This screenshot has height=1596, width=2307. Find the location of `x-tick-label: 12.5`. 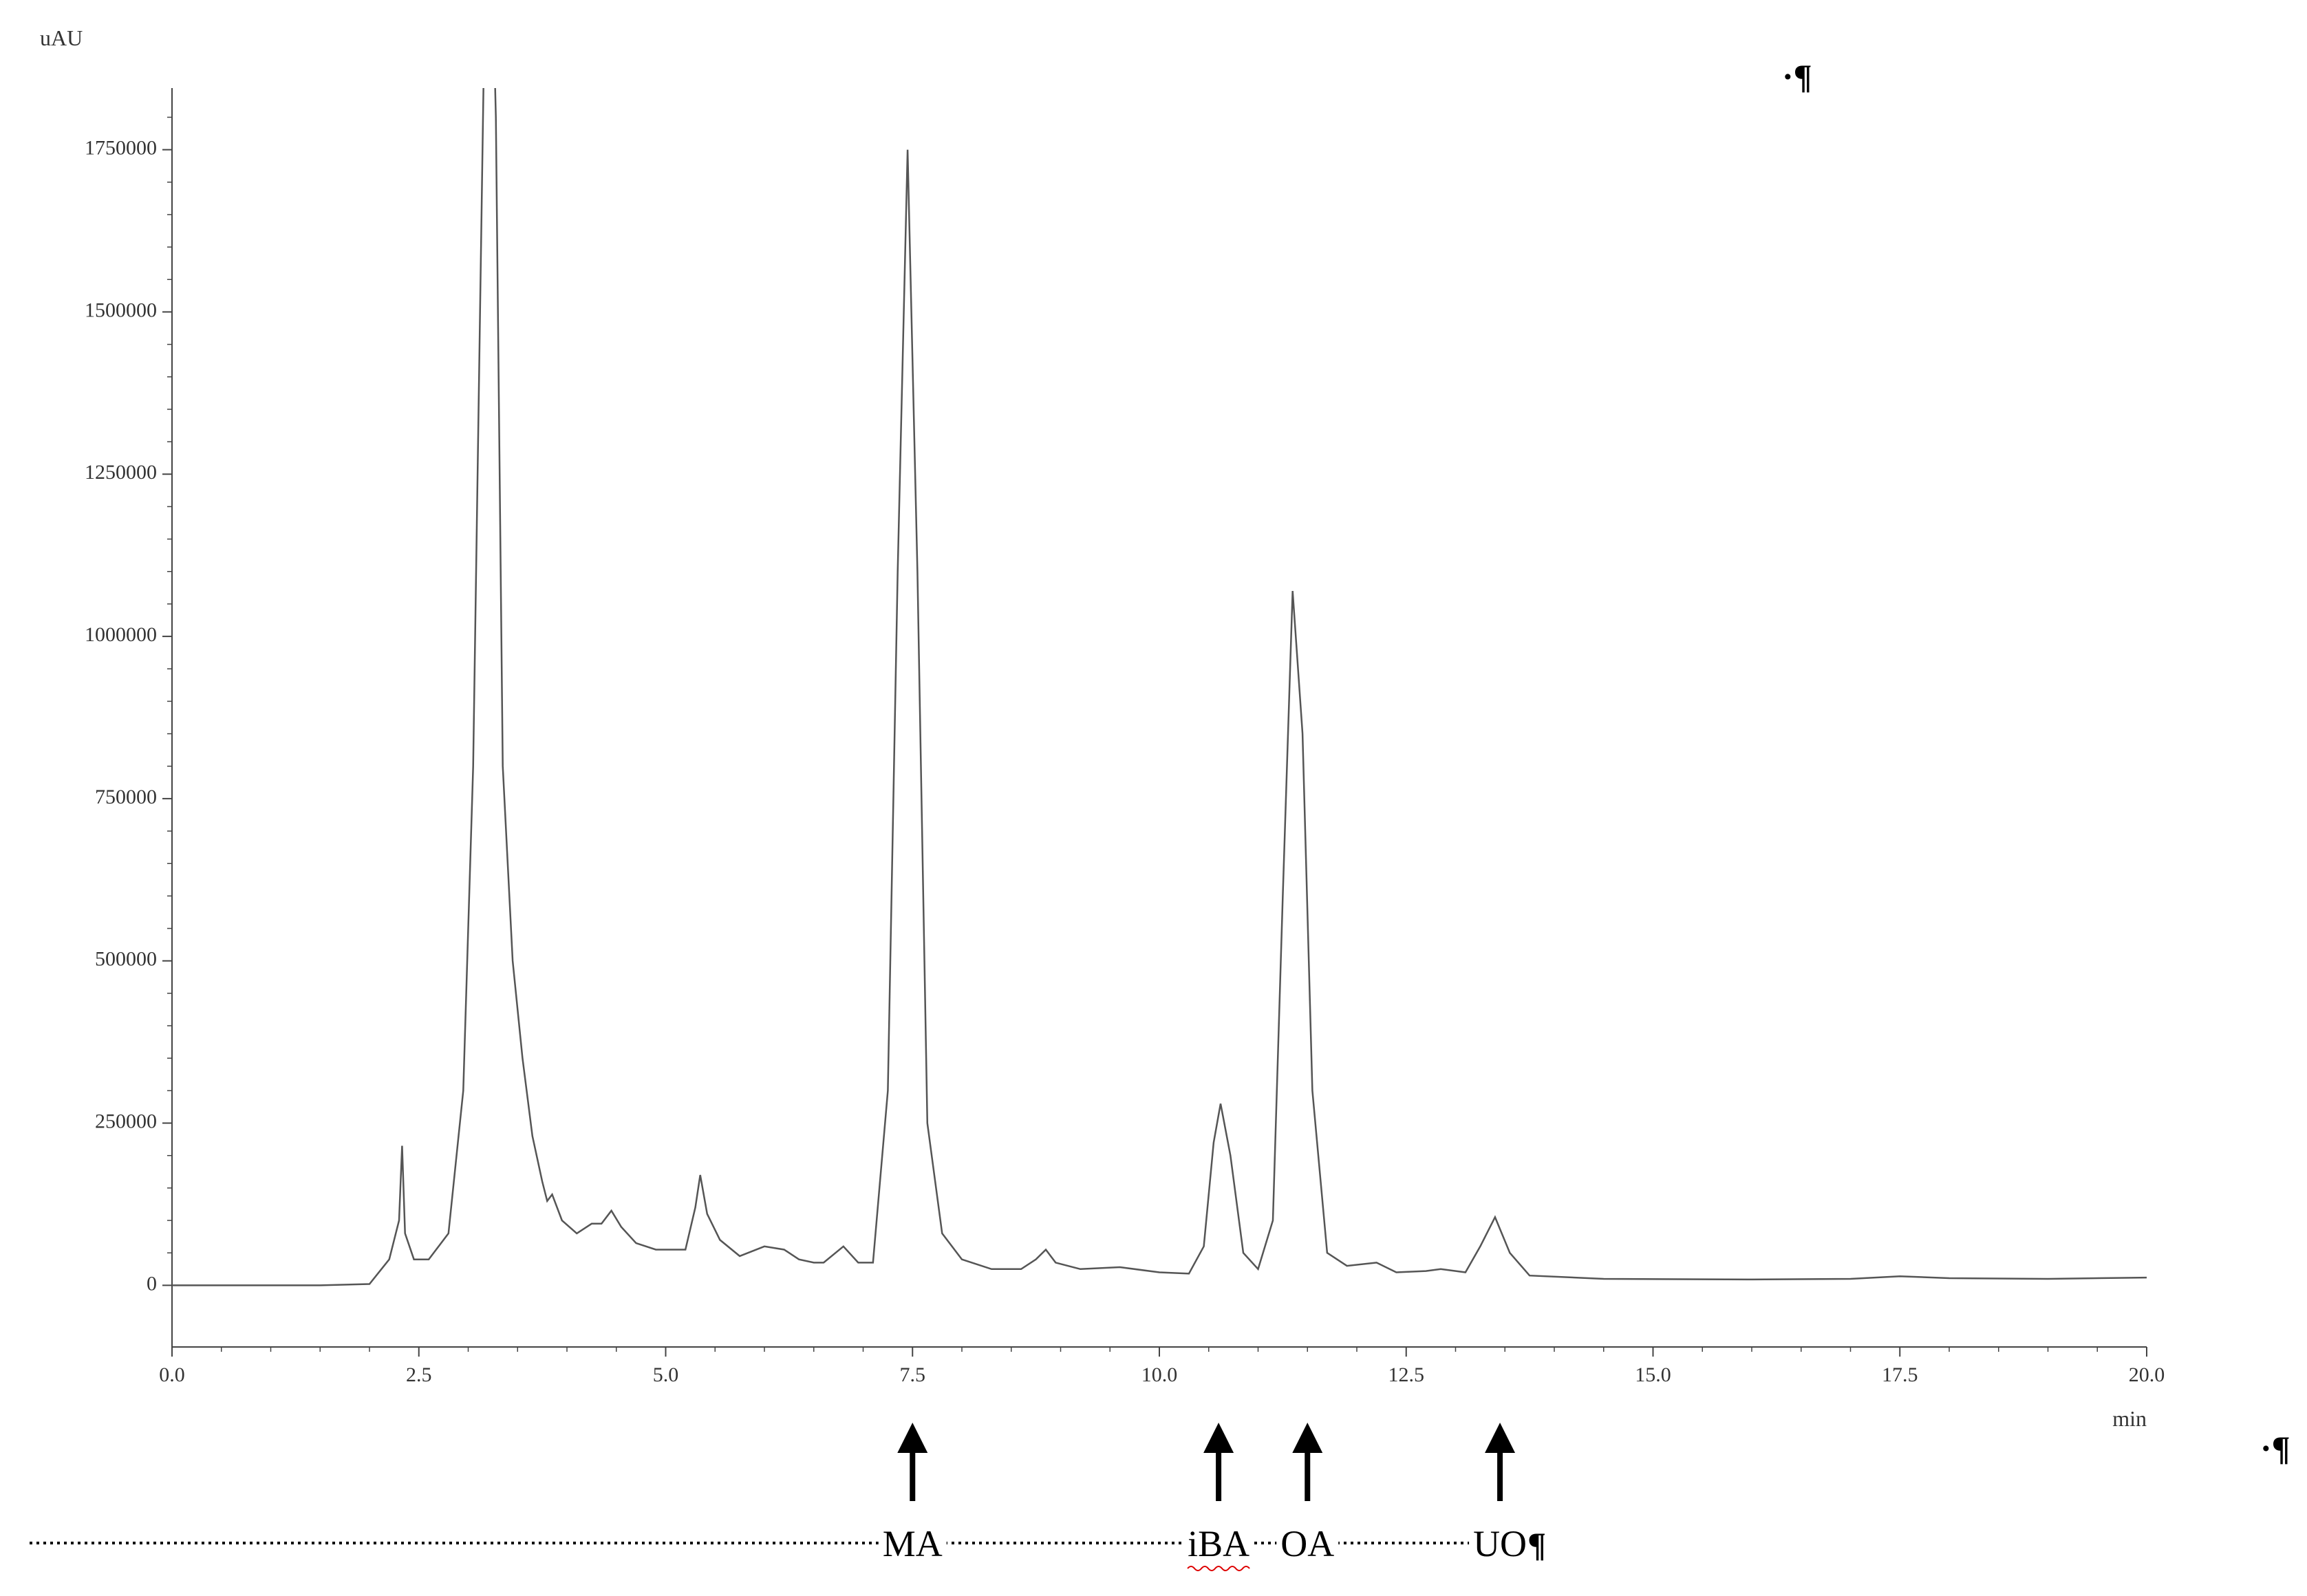

x-tick-label: 12.5 is located at coordinates (1406, 1374).